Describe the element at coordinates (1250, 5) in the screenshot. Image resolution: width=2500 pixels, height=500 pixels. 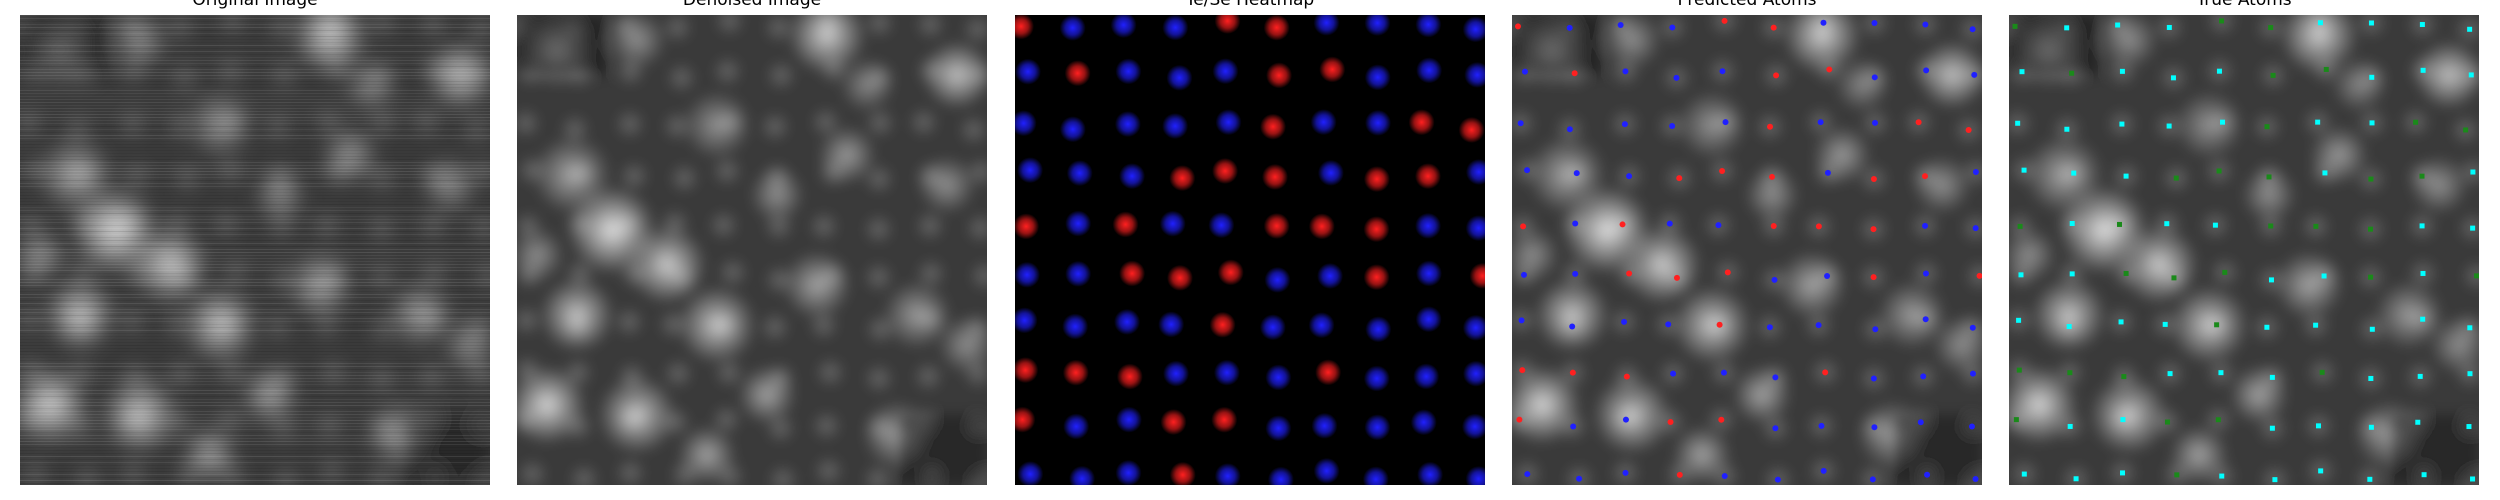
I see `panel-title: Te/Se Heatmap` at that location.